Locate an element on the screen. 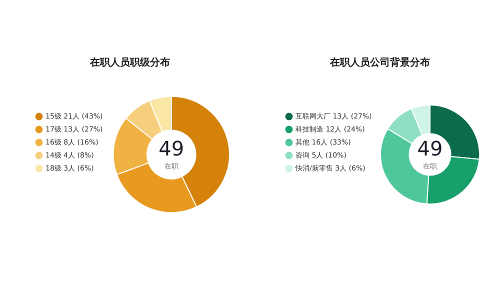  chart-title: 在职人员职级分布 is located at coordinates (129, 62).